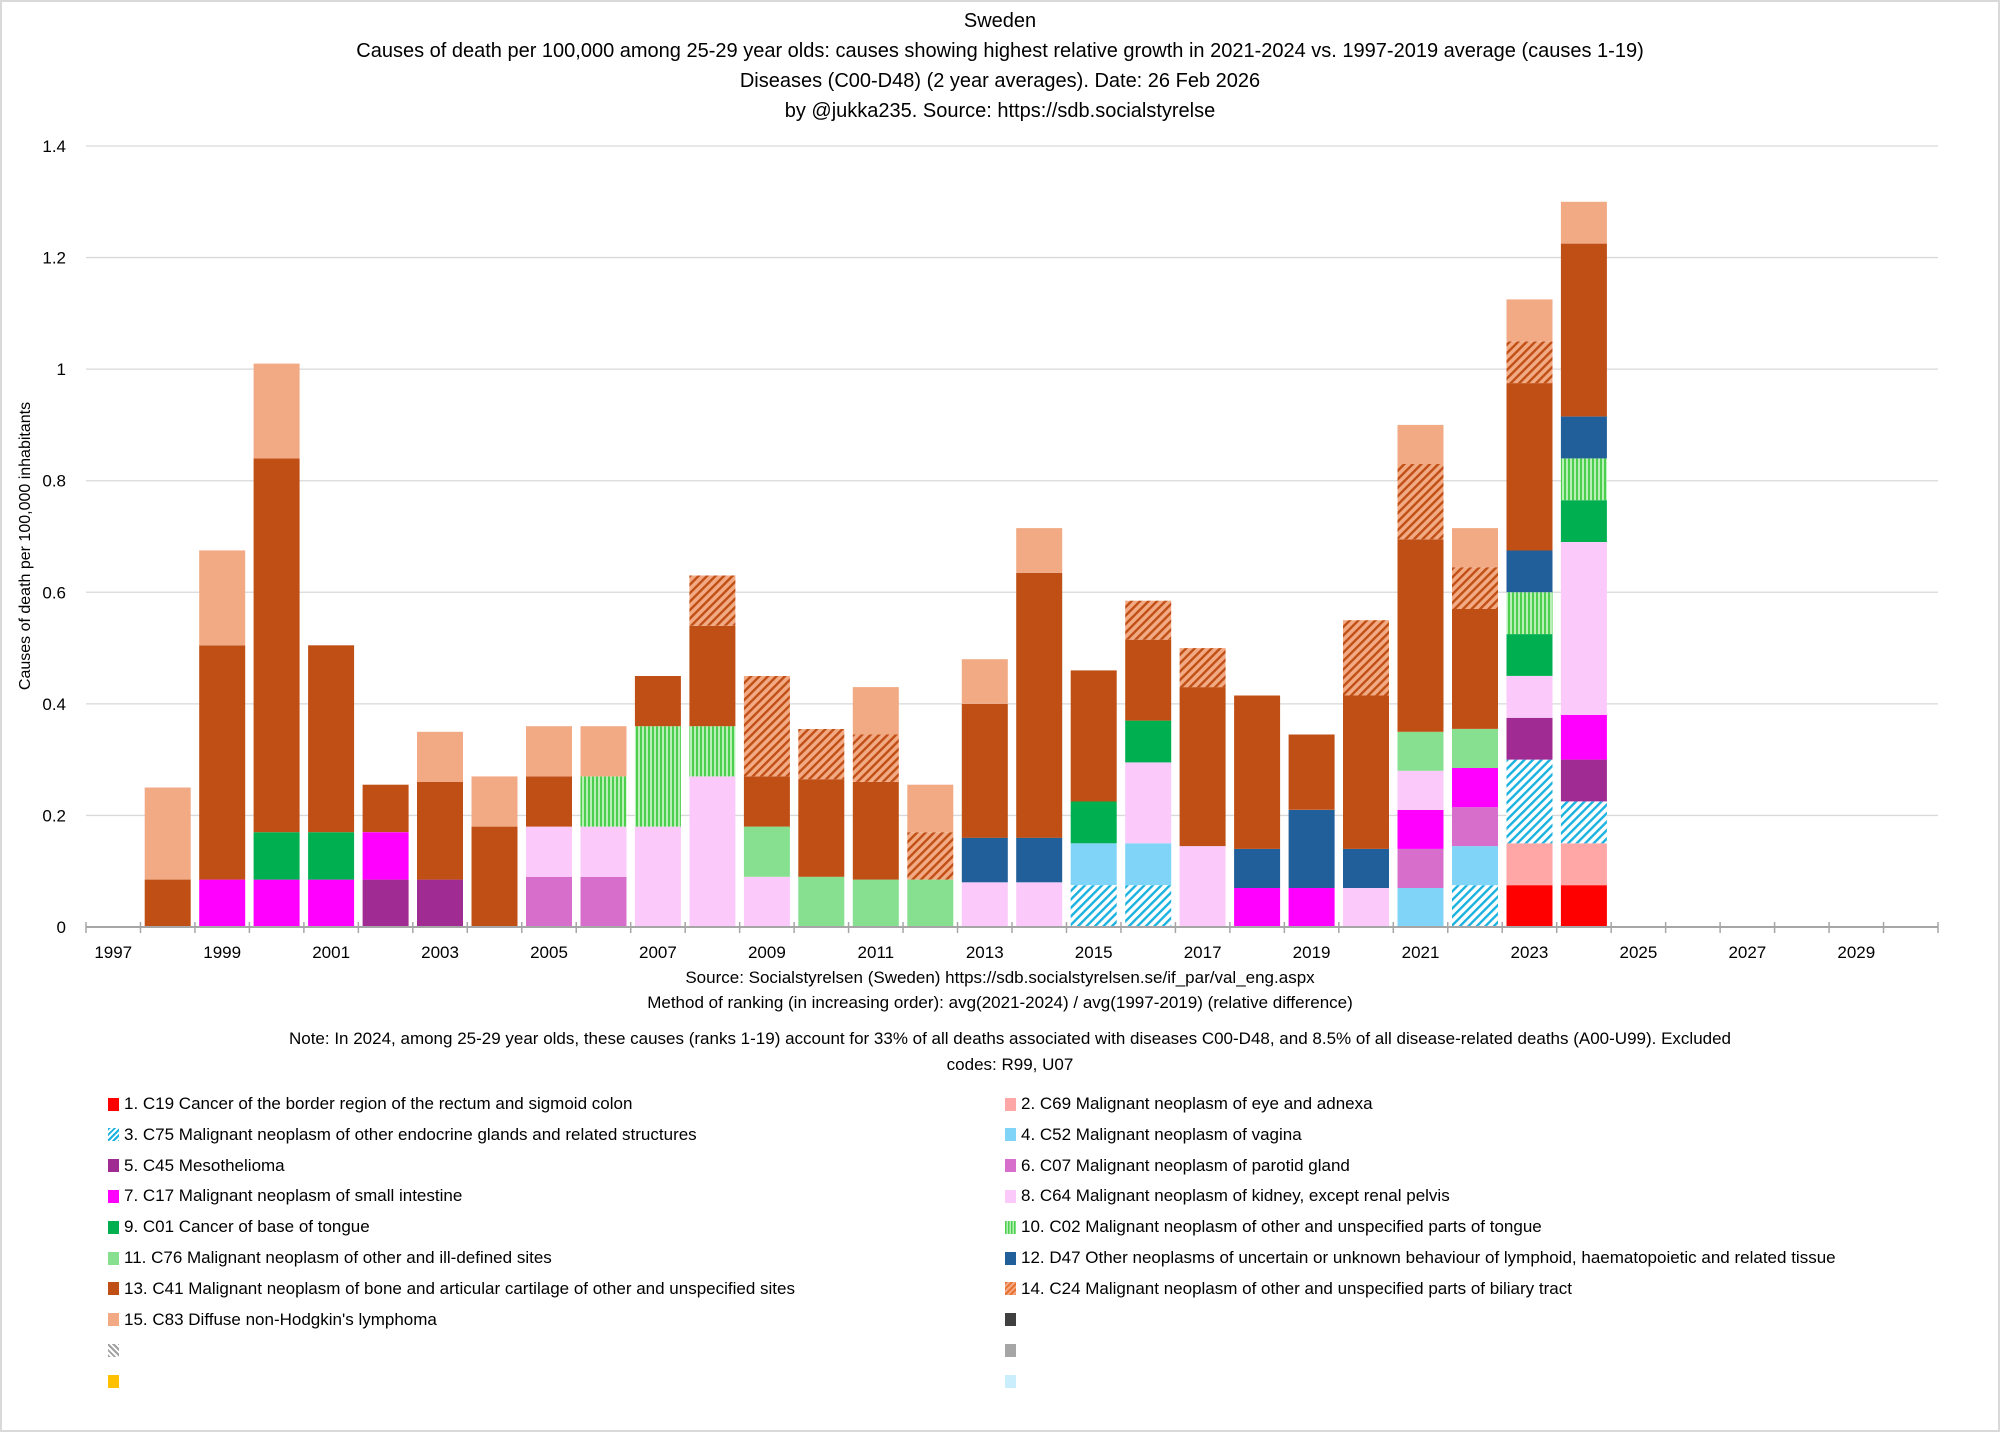 The height and width of the screenshot is (1432, 2000). Describe the element at coordinates (1312, 952) in the screenshot. I see `x-tick-label: 2019` at that location.